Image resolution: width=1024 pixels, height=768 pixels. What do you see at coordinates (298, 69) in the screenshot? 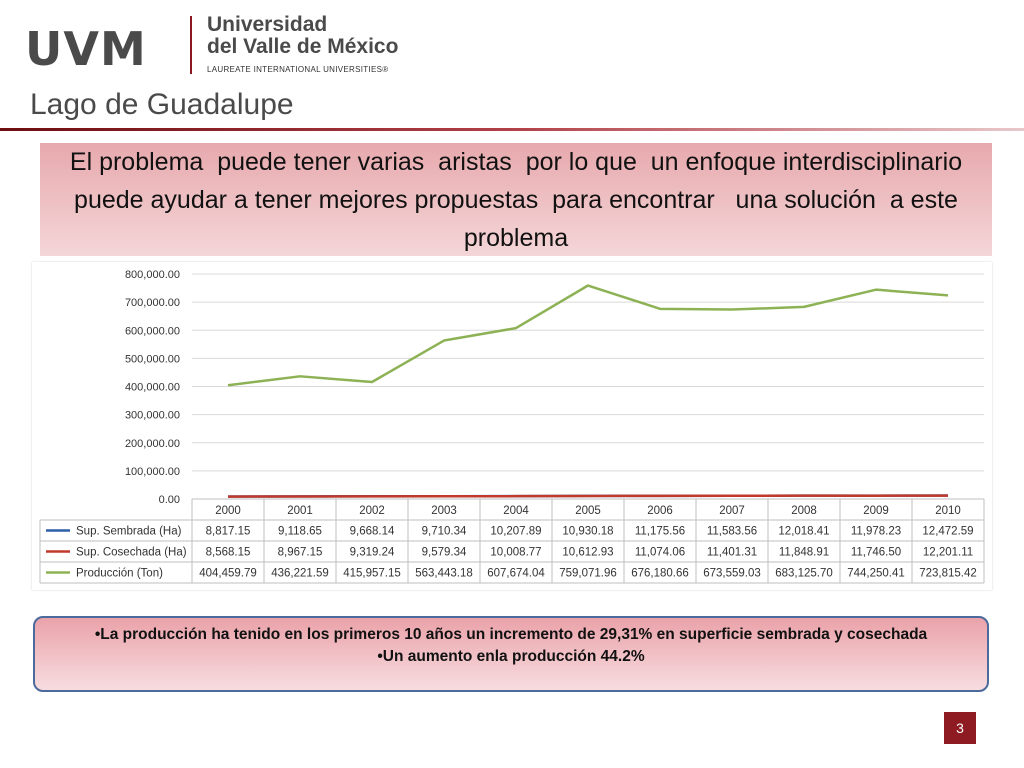
I see `university-subtitle: LAUREATE INTERNATIONAL UNIVERSITIES®` at bounding box center [298, 69].